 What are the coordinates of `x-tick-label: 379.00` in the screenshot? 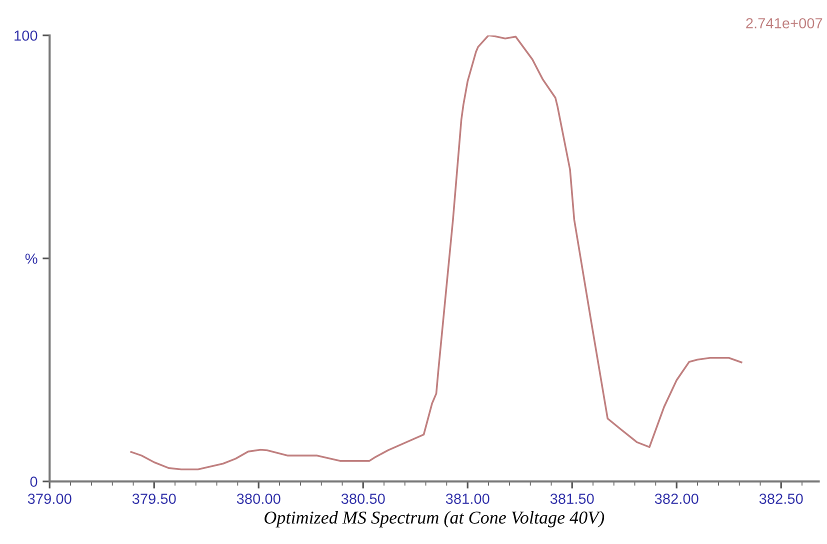 It's located at (50, 499).